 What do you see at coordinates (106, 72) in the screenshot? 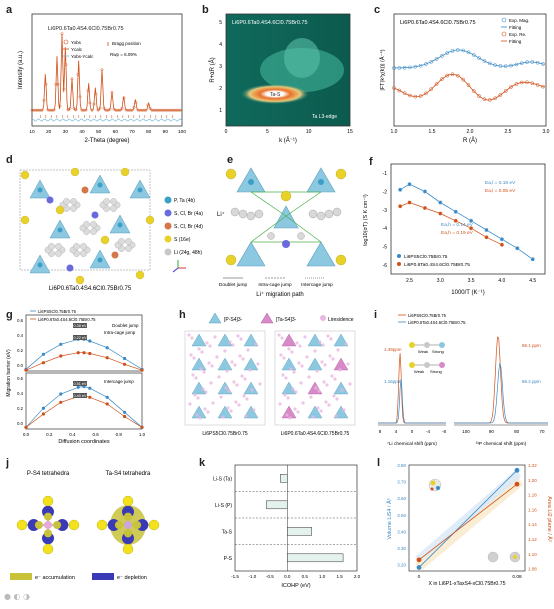
I see `yobs-points` at bounding box center [106, 72].